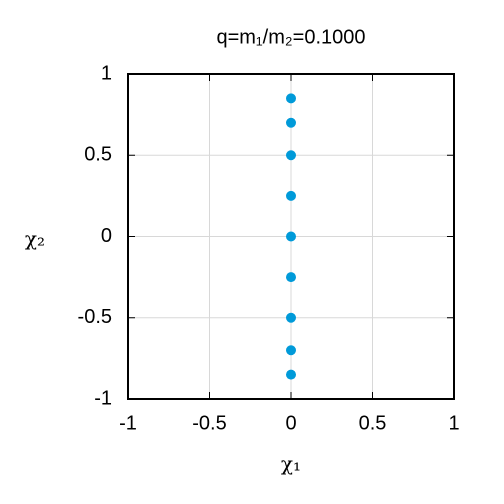  I want to click on y-tick-label: -1, so click(103, 398).